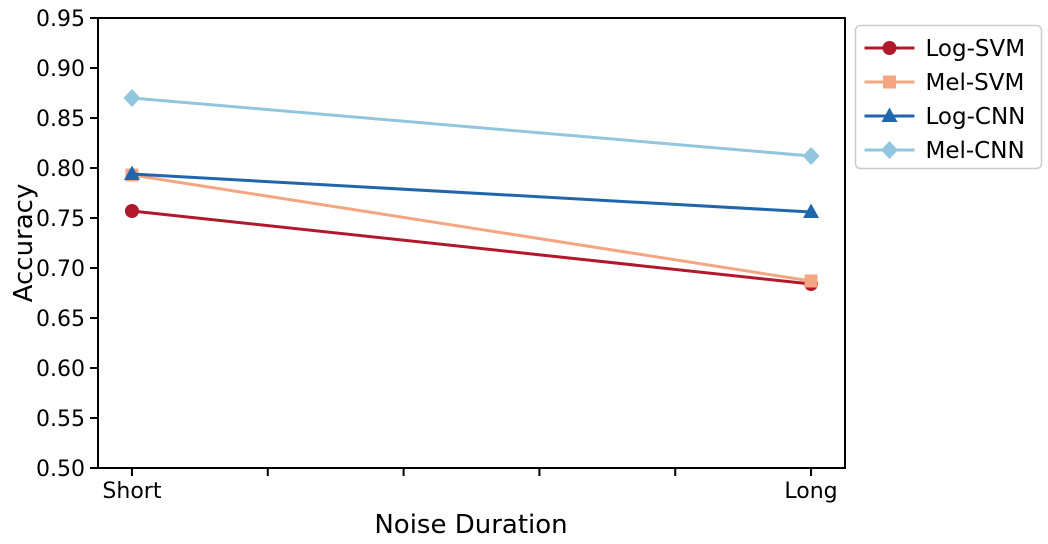 This screenshot has width=1048, height=544. What do you see at coordinates (60, 19) in the screenshot?
I see `y-tick-label: 0.95` at bounding box center [60, 19].